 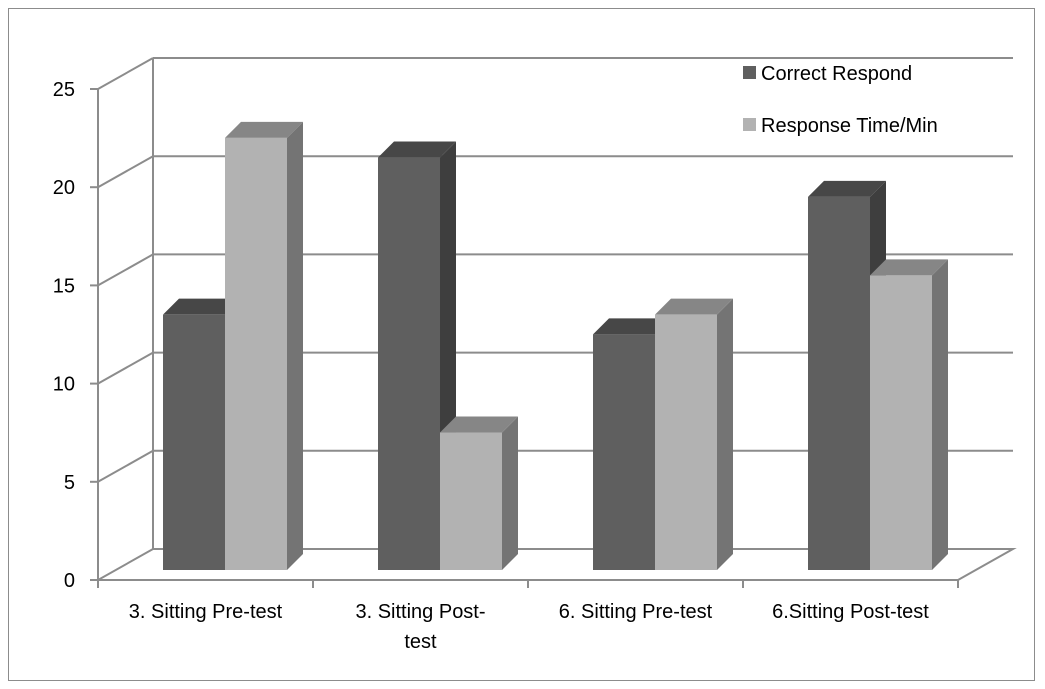 I want to click on y-tick-label: 20, so click(x=64, y=188).